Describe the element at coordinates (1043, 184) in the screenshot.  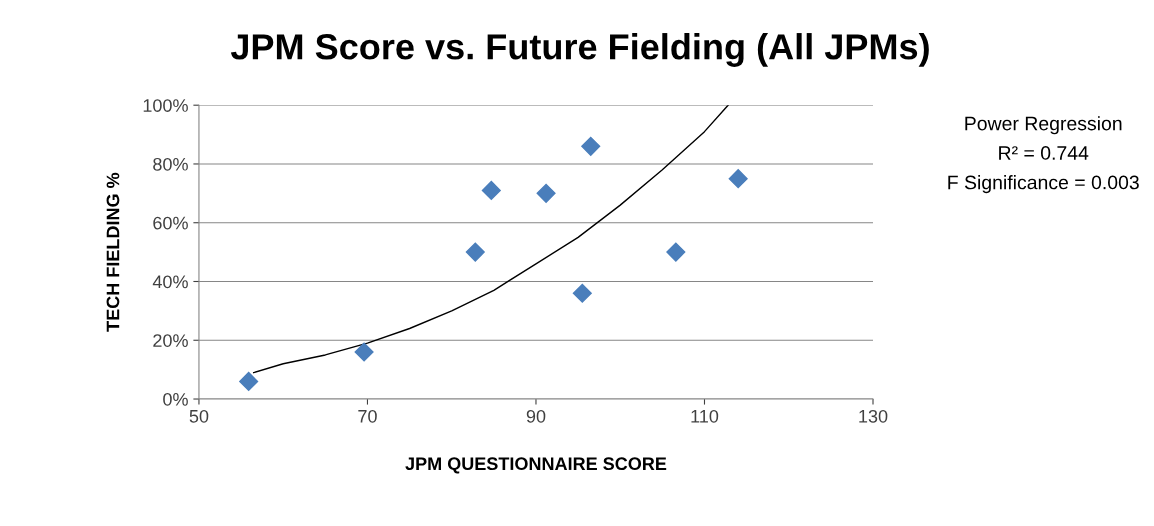
I see `text: F Significance = 0.003` at that location.